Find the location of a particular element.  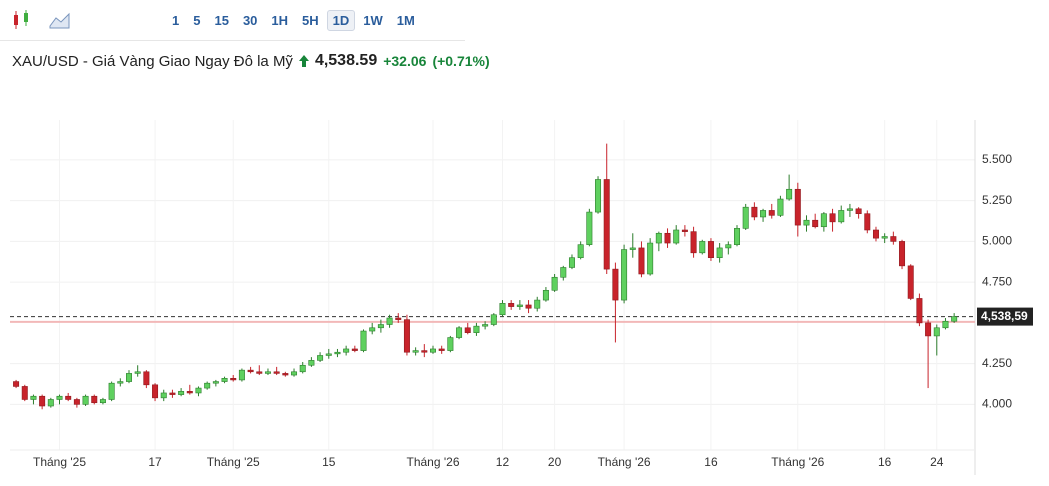

interval-button: 1M is located at coordinates (405, 20).